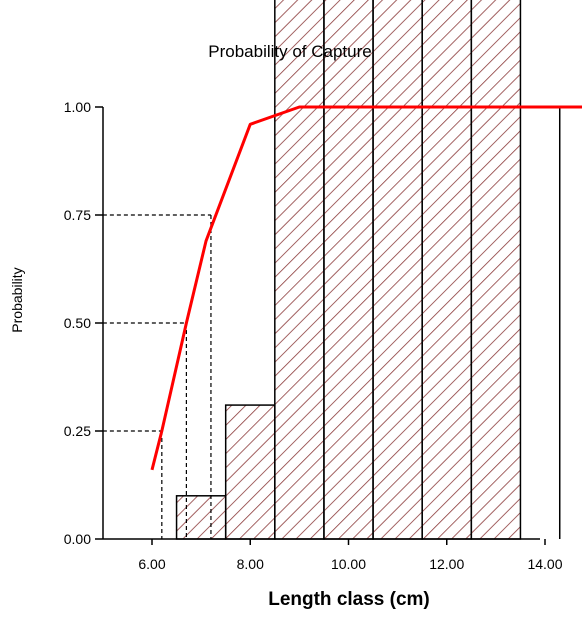 This screenshot has width=582, height=617. Describe the element at coordinates (77, 431) in the screenshot. I see `y-tick-label: 0.25` at that location.